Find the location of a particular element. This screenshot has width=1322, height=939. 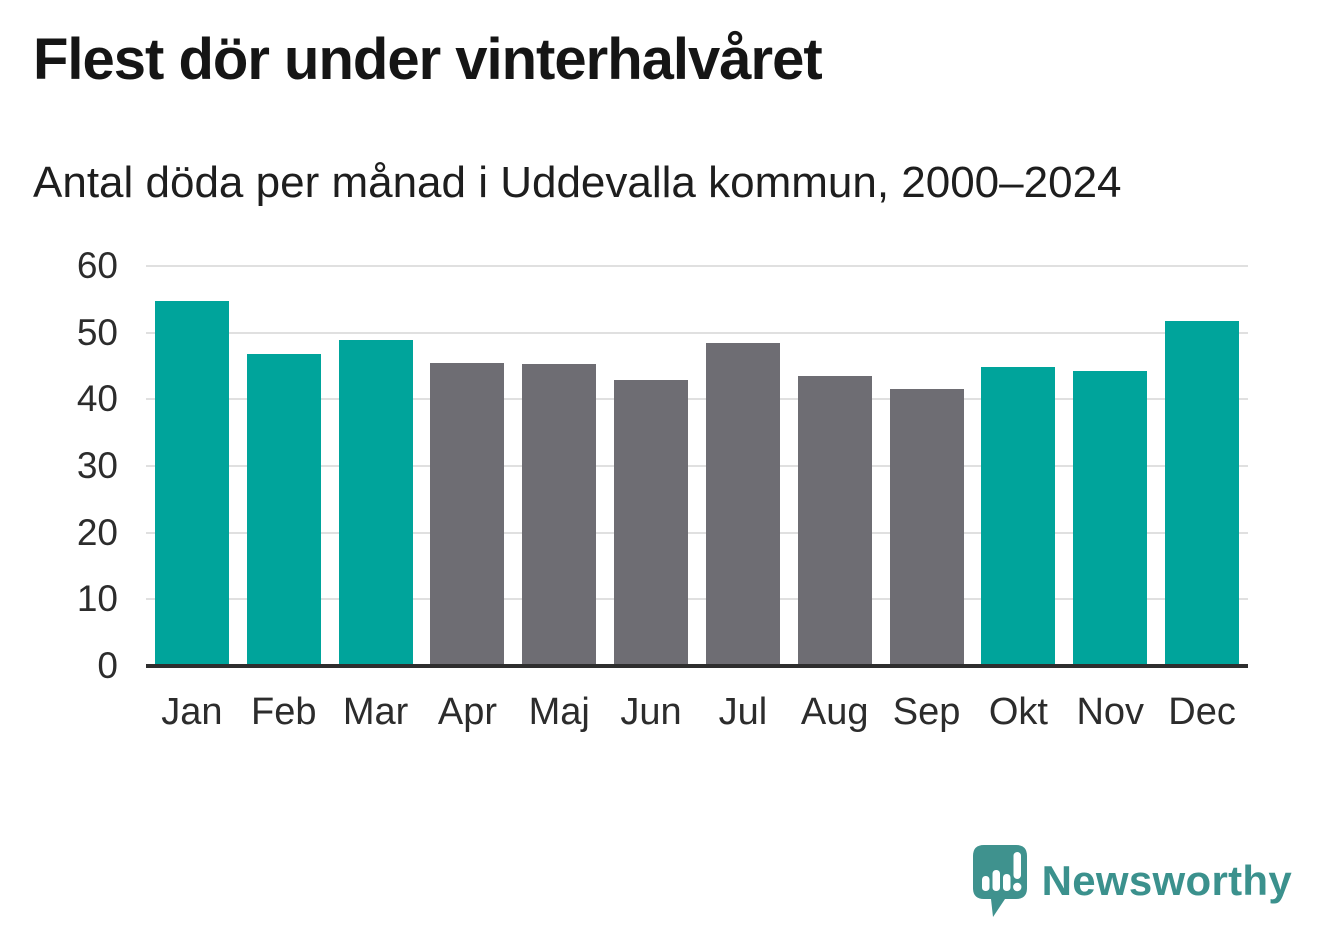

y-tick-label-60: 60 is located at coordinates (97, 265).